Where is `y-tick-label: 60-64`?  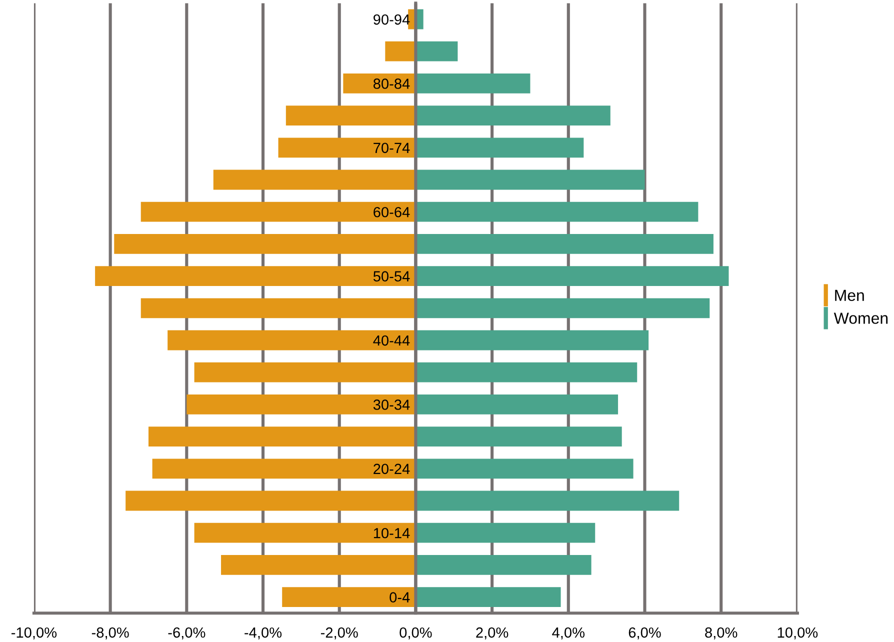
y-tick-label: 60-64 is located at coordinates (392, 212).